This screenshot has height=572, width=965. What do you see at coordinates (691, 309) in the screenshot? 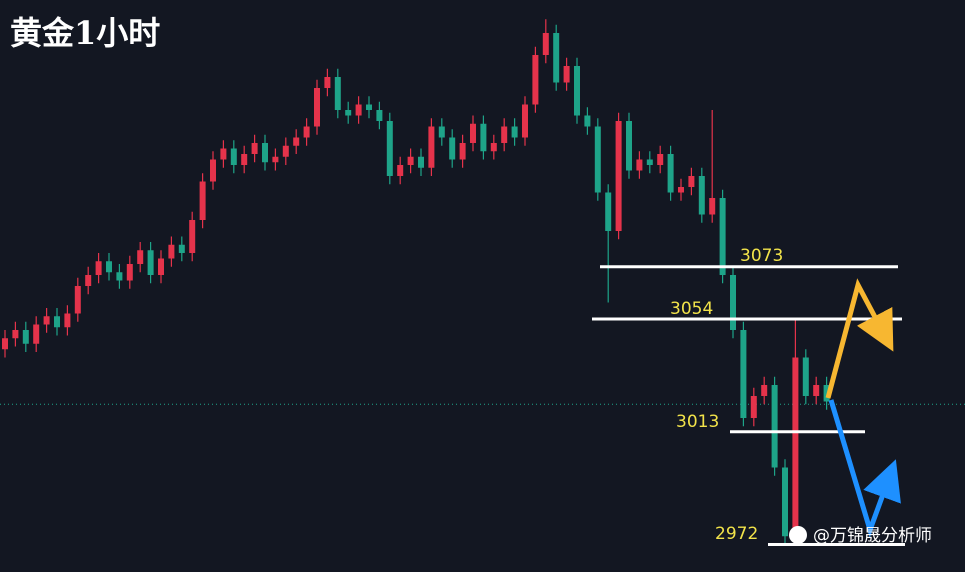
I see `level-label: 3054` at bounding box center [691, 309].